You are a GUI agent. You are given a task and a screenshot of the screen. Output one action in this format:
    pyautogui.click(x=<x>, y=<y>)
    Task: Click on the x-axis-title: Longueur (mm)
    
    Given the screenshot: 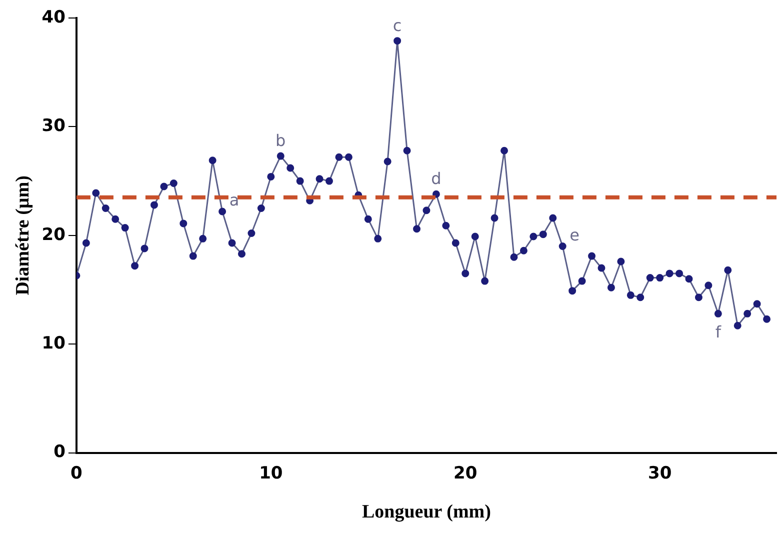 What is the action you would take?
    pyautogui.click(x=426, y=512)
    